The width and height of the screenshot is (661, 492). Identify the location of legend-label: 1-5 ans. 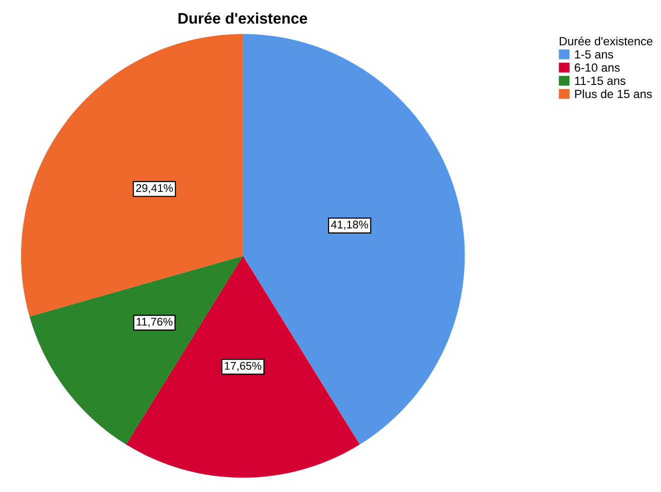
(594, 54).